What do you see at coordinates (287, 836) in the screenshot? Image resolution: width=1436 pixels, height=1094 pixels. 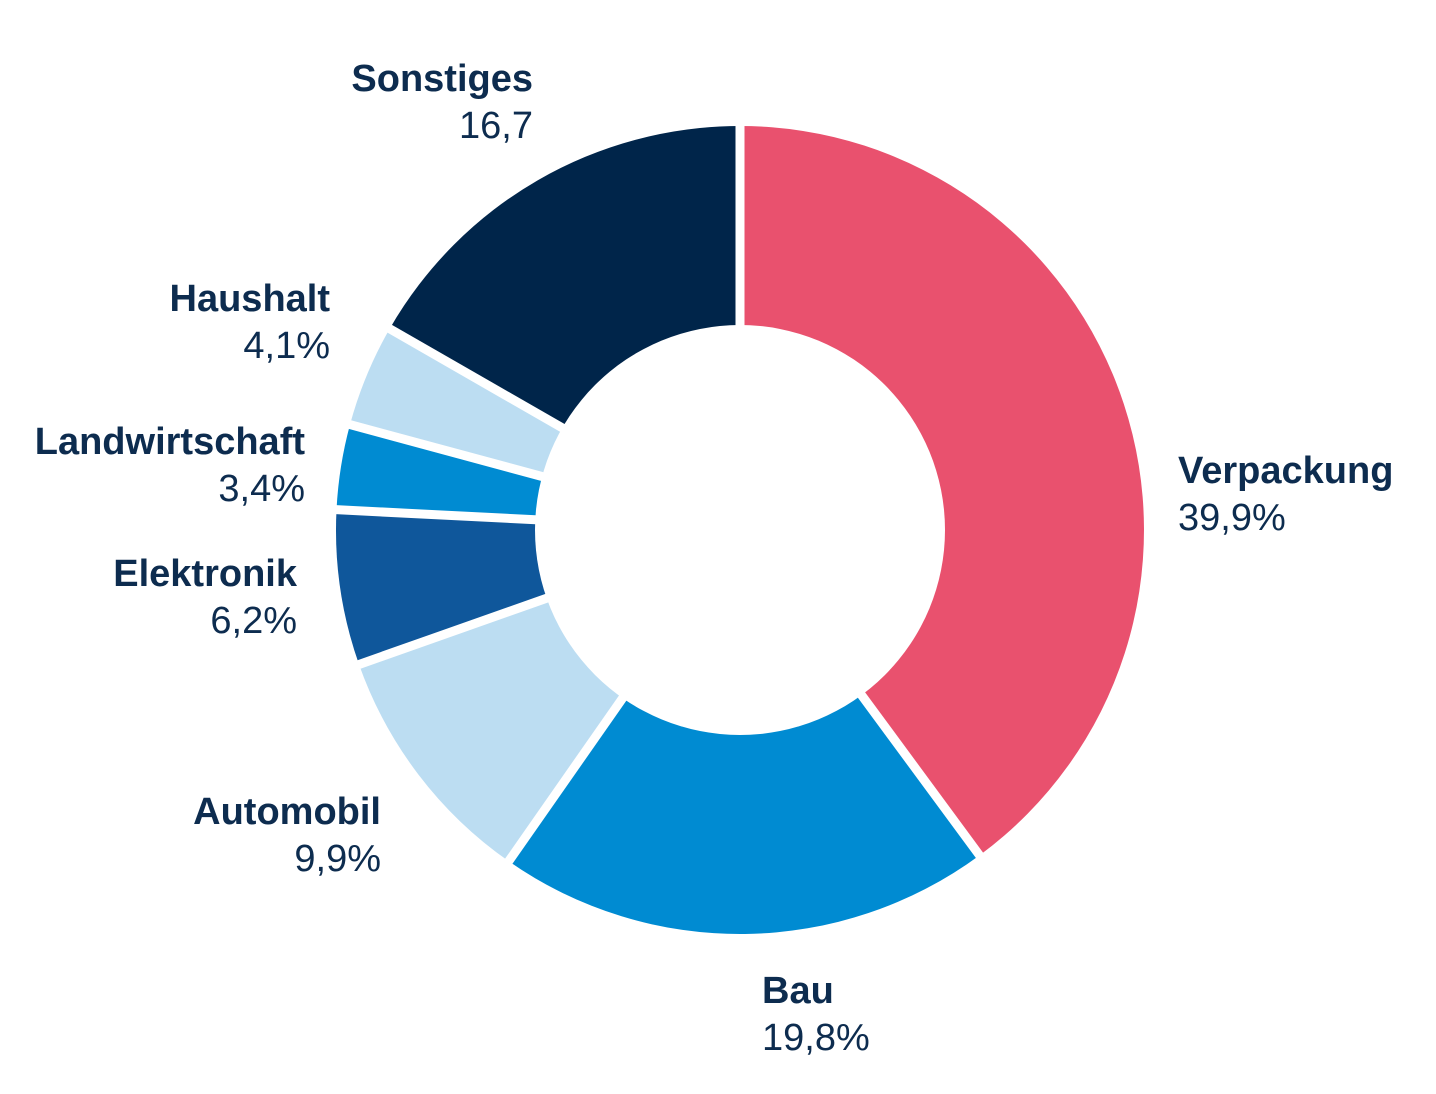 I see `slice-label-automobil: Automobil 9,9%` at bounding box center [287, 836].